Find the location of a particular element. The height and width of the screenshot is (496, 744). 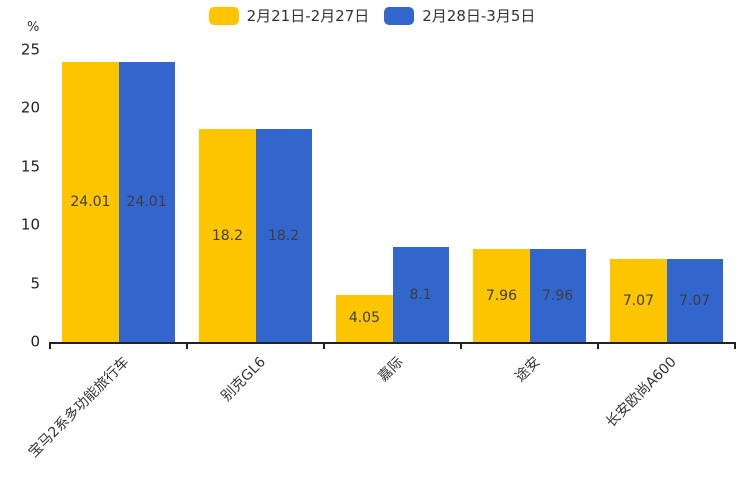

bar-series-2: 7.07 is located at coordinates (694, 300).